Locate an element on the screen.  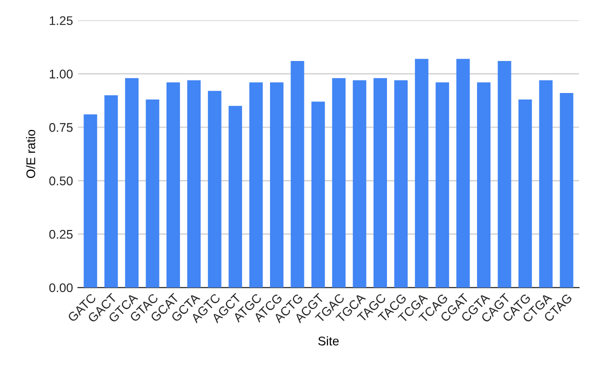
y-tick-label: 1.00 is located at coordinates (61, 74).